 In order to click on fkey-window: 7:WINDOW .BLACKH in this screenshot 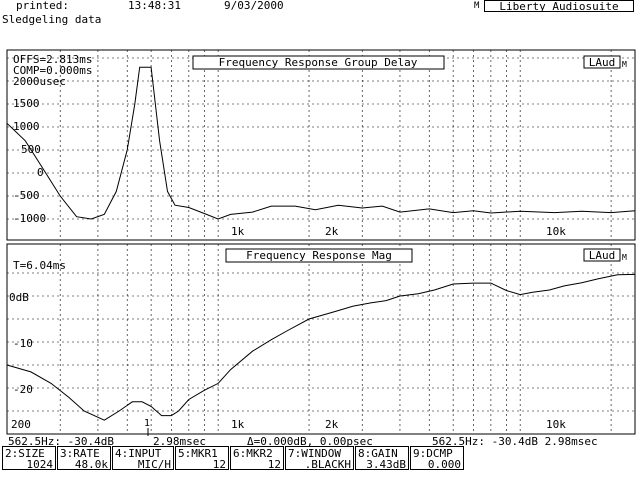, I will do `click(319, 458)`.